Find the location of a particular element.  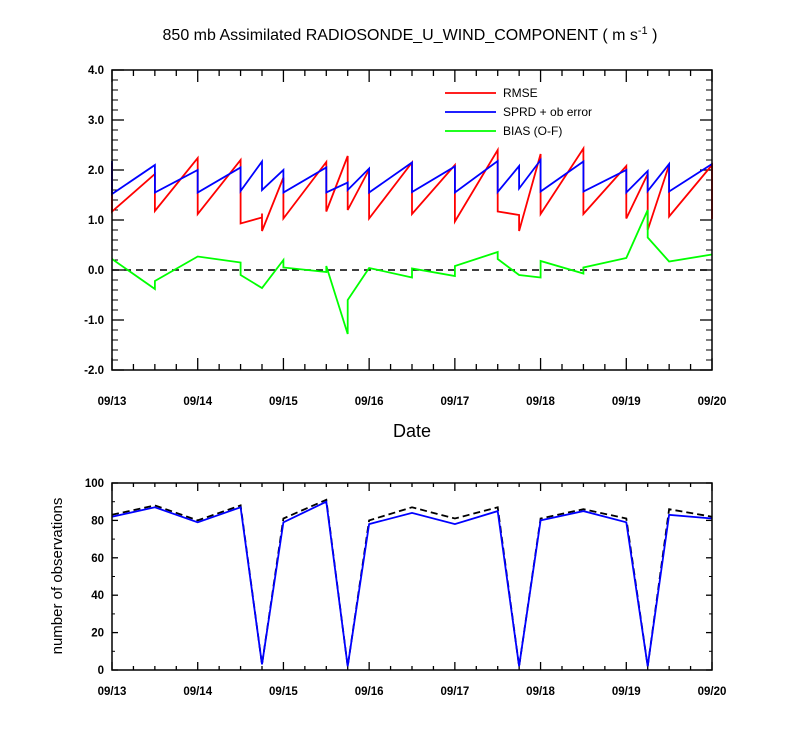

y-tick-label: 1.0 is located at coordinates (96, 221).